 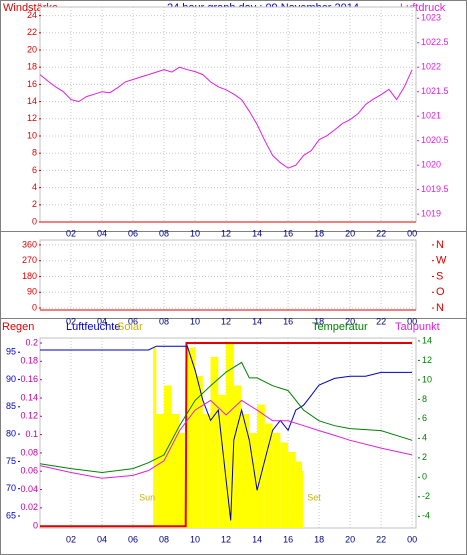 What do you see at coordinates (29, 489) in the screenshot?
I see `y-tick-label: 0.04` at bounding box center [29, 489].